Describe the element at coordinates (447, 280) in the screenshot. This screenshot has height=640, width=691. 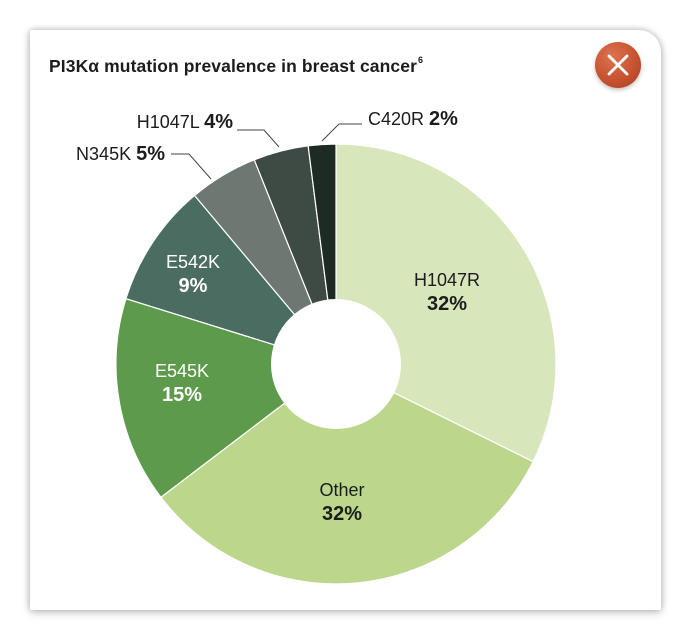
I see `slice-label-h1047r: H1047R` at that location.